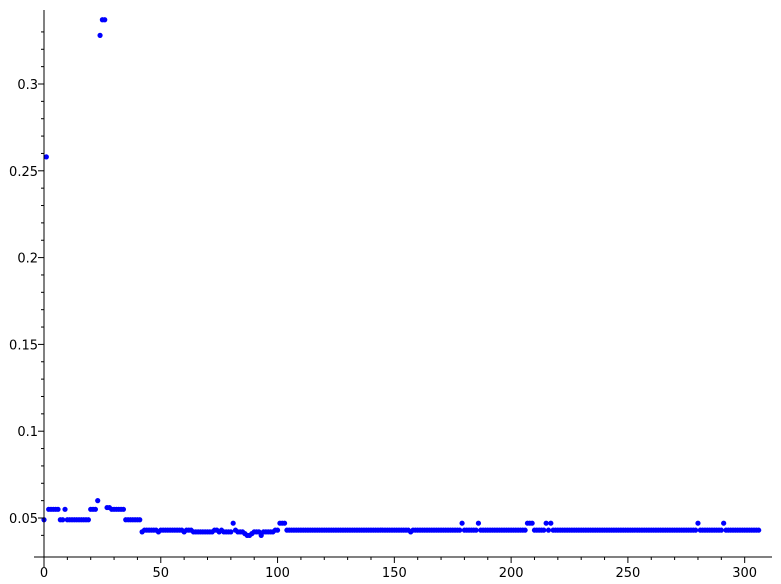  I want to click on x-tick-label-250: 250, so click(627, 573).